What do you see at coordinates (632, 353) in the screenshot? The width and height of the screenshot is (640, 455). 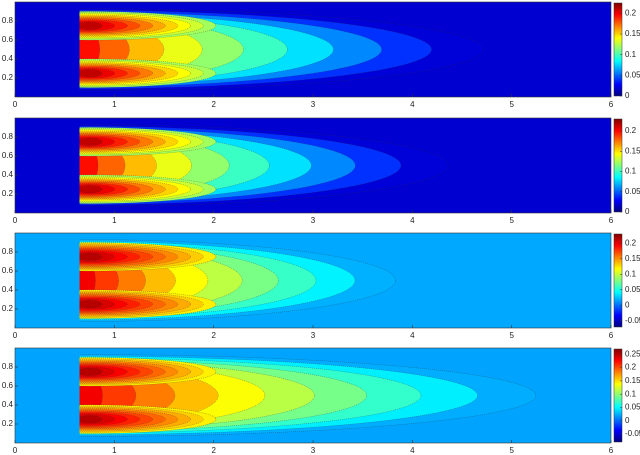 I see `colorbar-tick-label: 0.25` at bounding box center [632, 353].